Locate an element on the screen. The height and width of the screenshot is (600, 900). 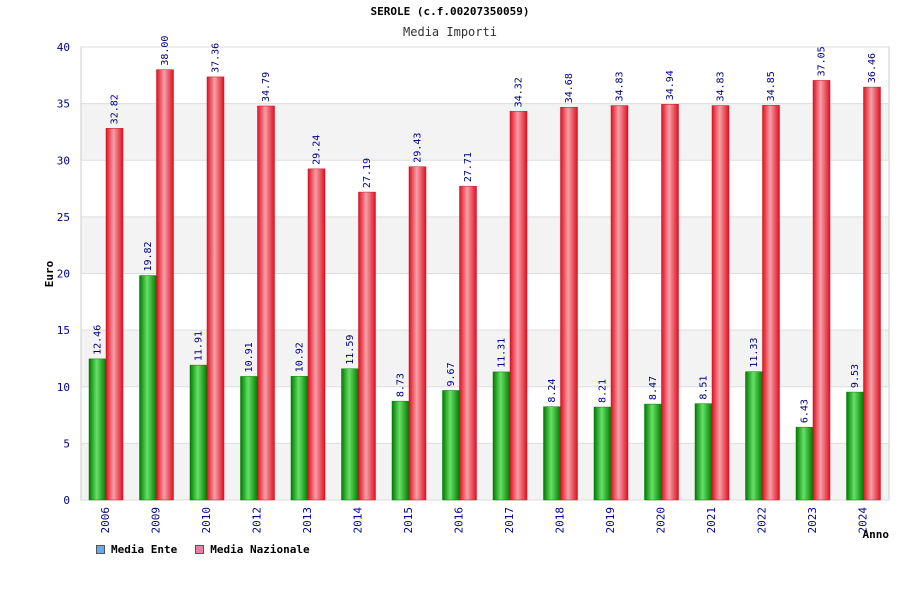
data-label: 27.71 is located at coordinates (468, 167).